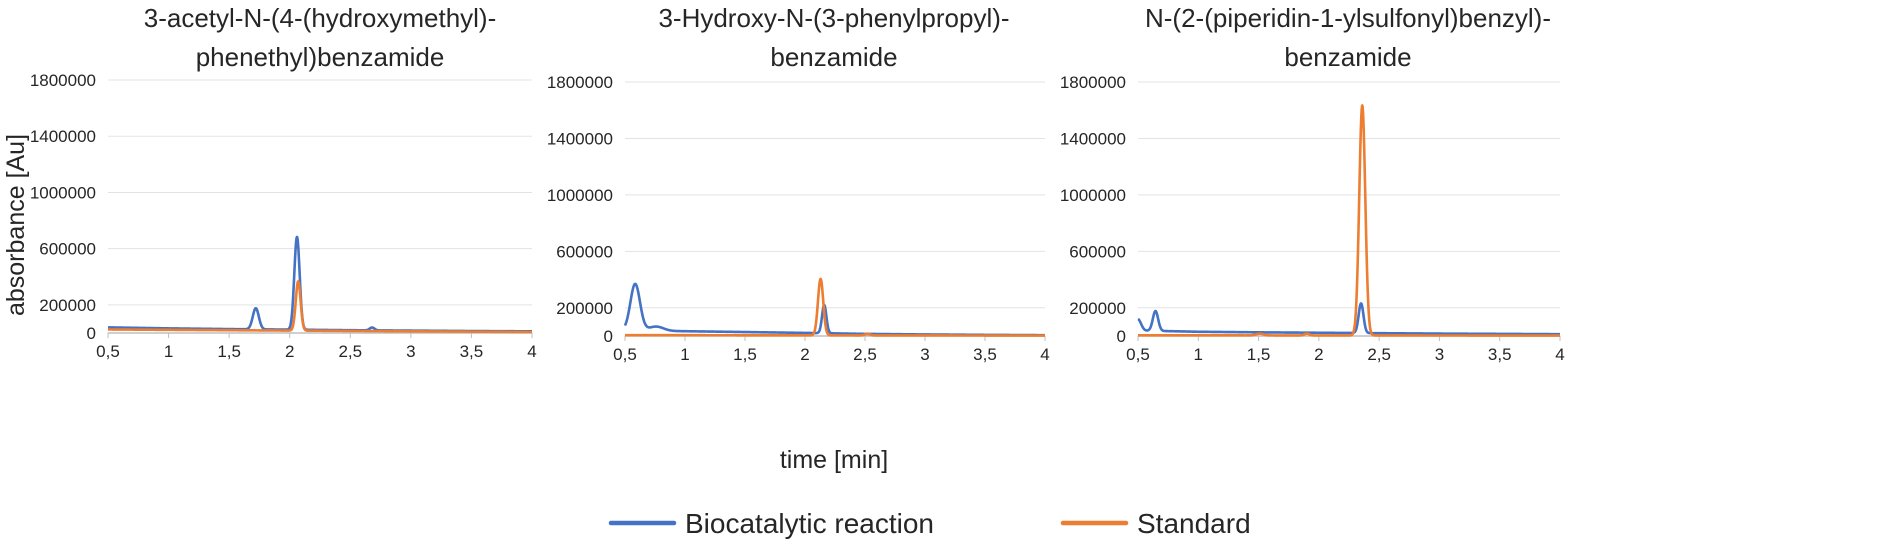 This screenshot has height=544, width=1880. I want to click on chart-title-line: N-(2-(piperidin-1-ylsulfonyl)benzyl)-, so click(1348, 18).